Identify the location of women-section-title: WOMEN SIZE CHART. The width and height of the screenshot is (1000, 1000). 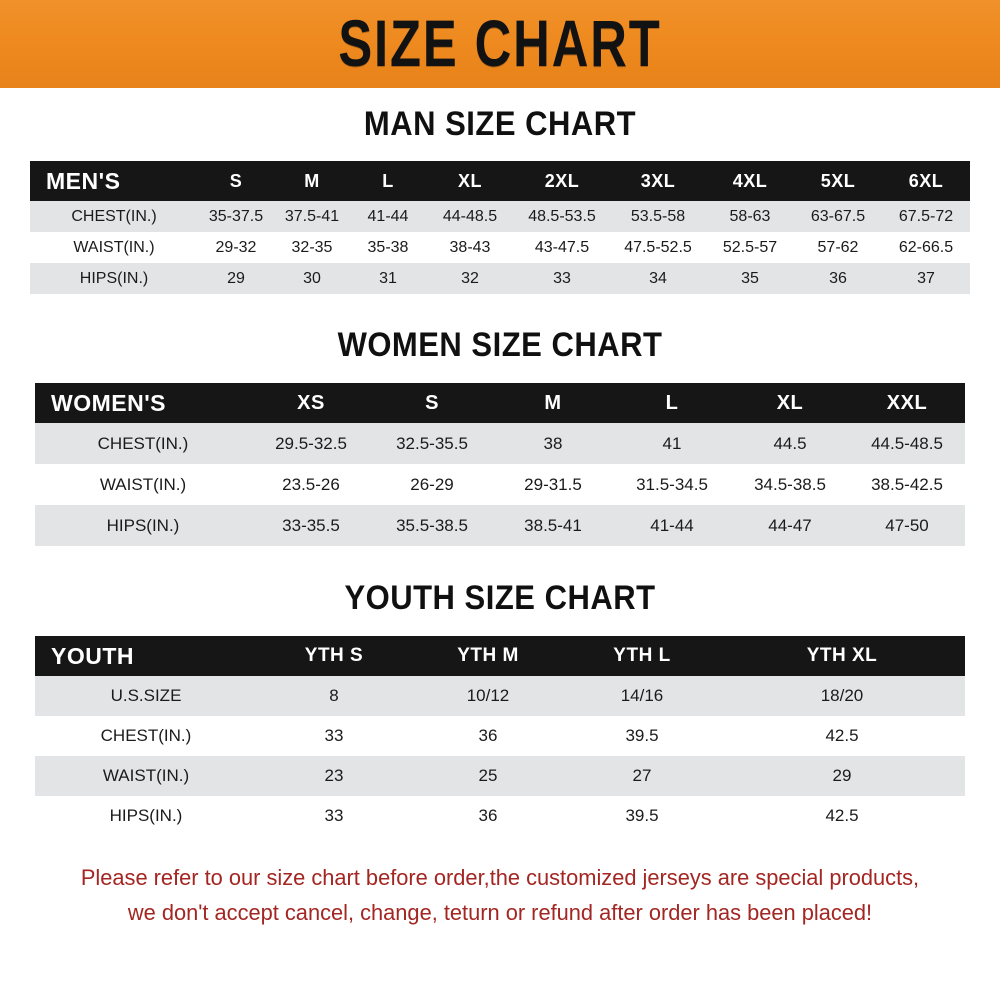
(500, 344).